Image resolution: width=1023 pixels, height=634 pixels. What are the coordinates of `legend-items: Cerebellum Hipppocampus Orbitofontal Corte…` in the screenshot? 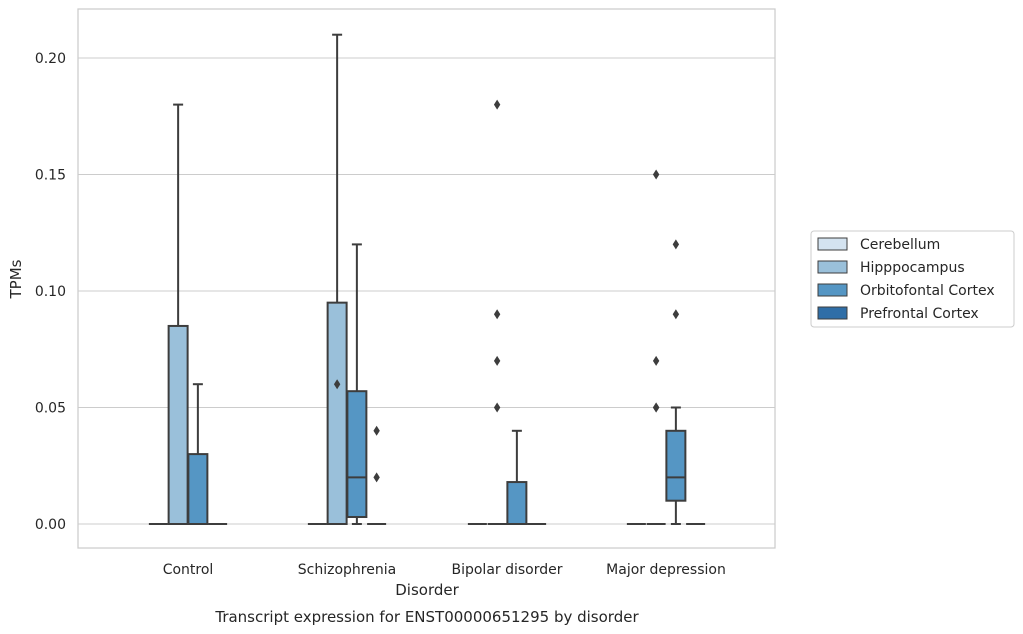 It's located at (906, 279).